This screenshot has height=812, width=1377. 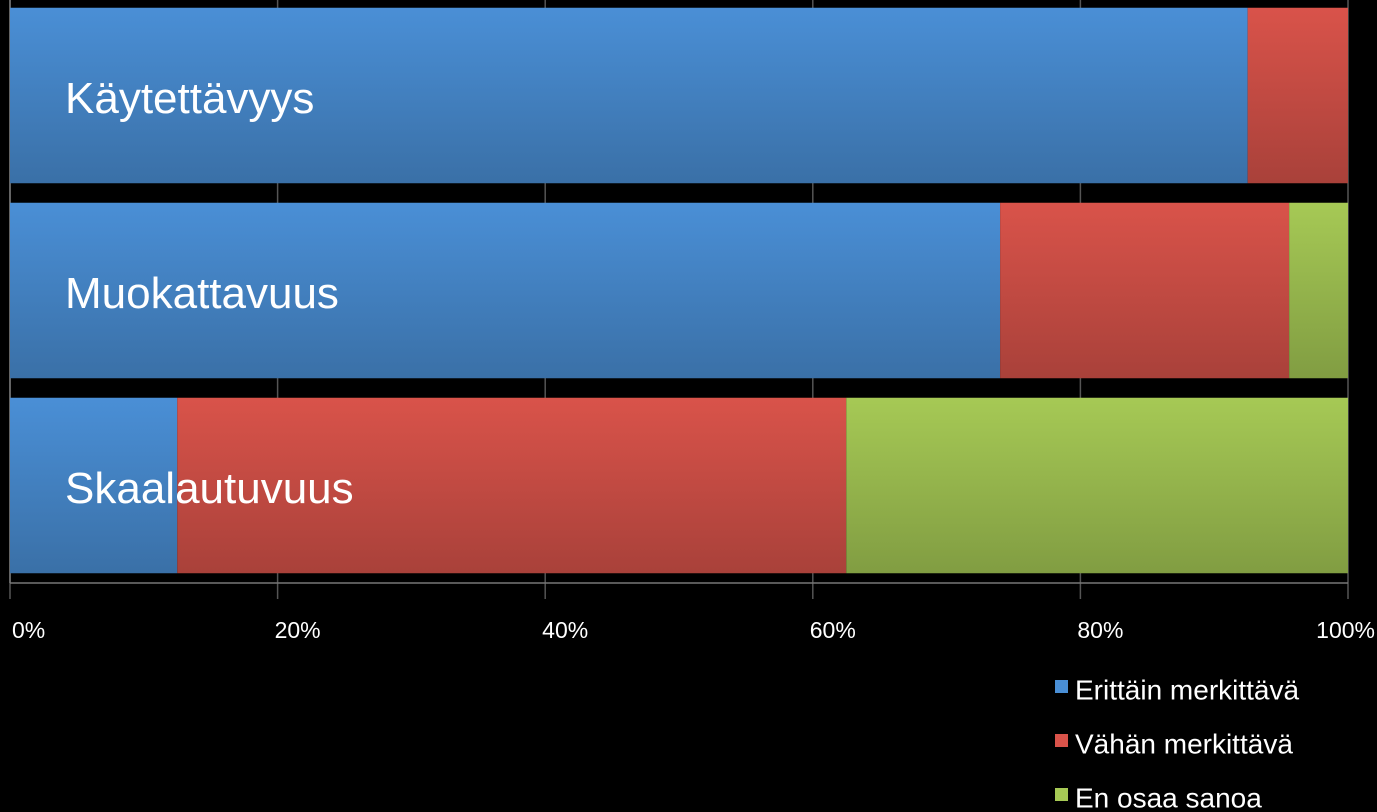 I want to click on x-tick-label: 20%, so click(x=298, y=630).